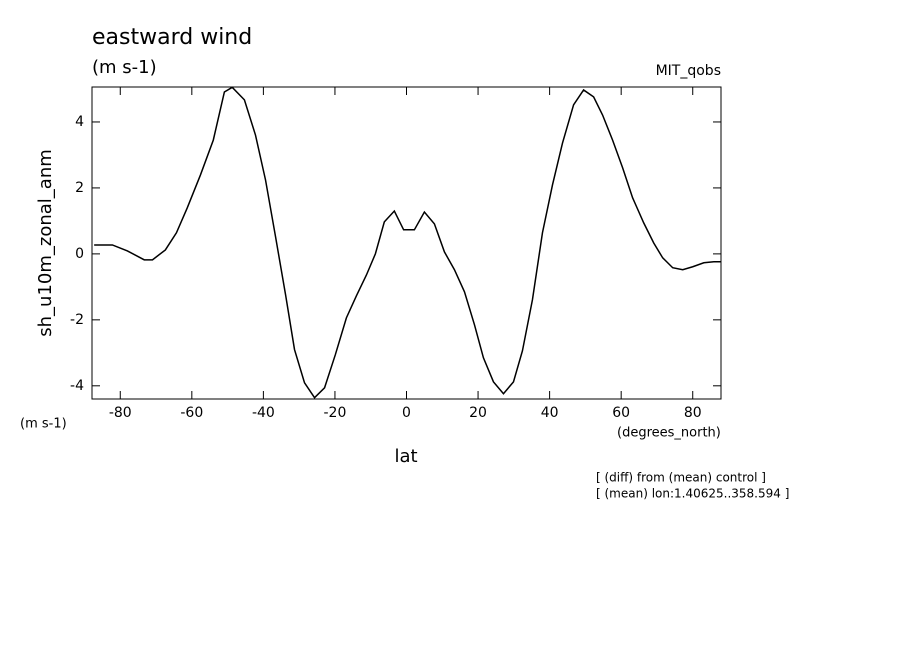 The height and width of the screenshot is (654, 904). What do you see at coordinates (191, 413) in the screenshot?
I see `x-tick-label: -60` at bounding box center [191, 413].